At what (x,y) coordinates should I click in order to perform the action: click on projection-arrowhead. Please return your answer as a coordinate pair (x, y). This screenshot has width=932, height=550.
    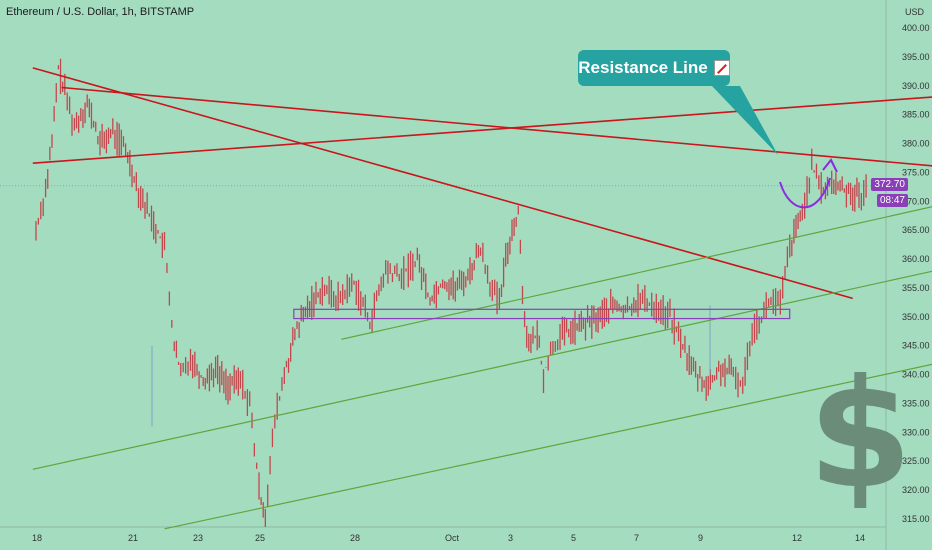
    Looking at the image, I should click on (830, 165).